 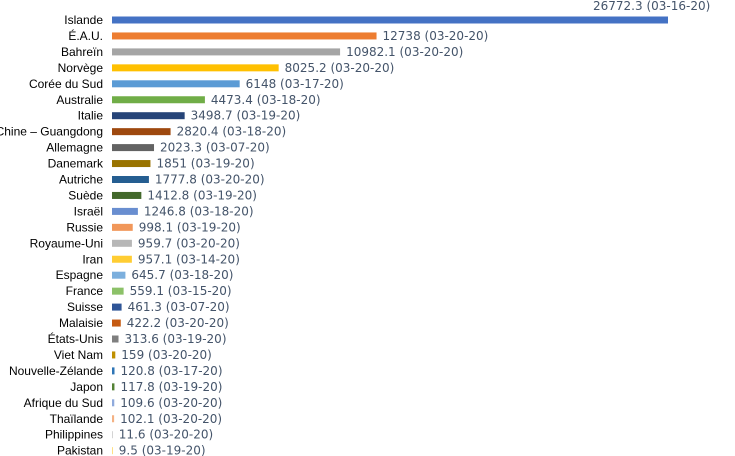 What do you see at coordinates (182, 275) in the screenshot?
I see `value-label: 645.7 (03-18-20)` at bounding box center [182, 275].